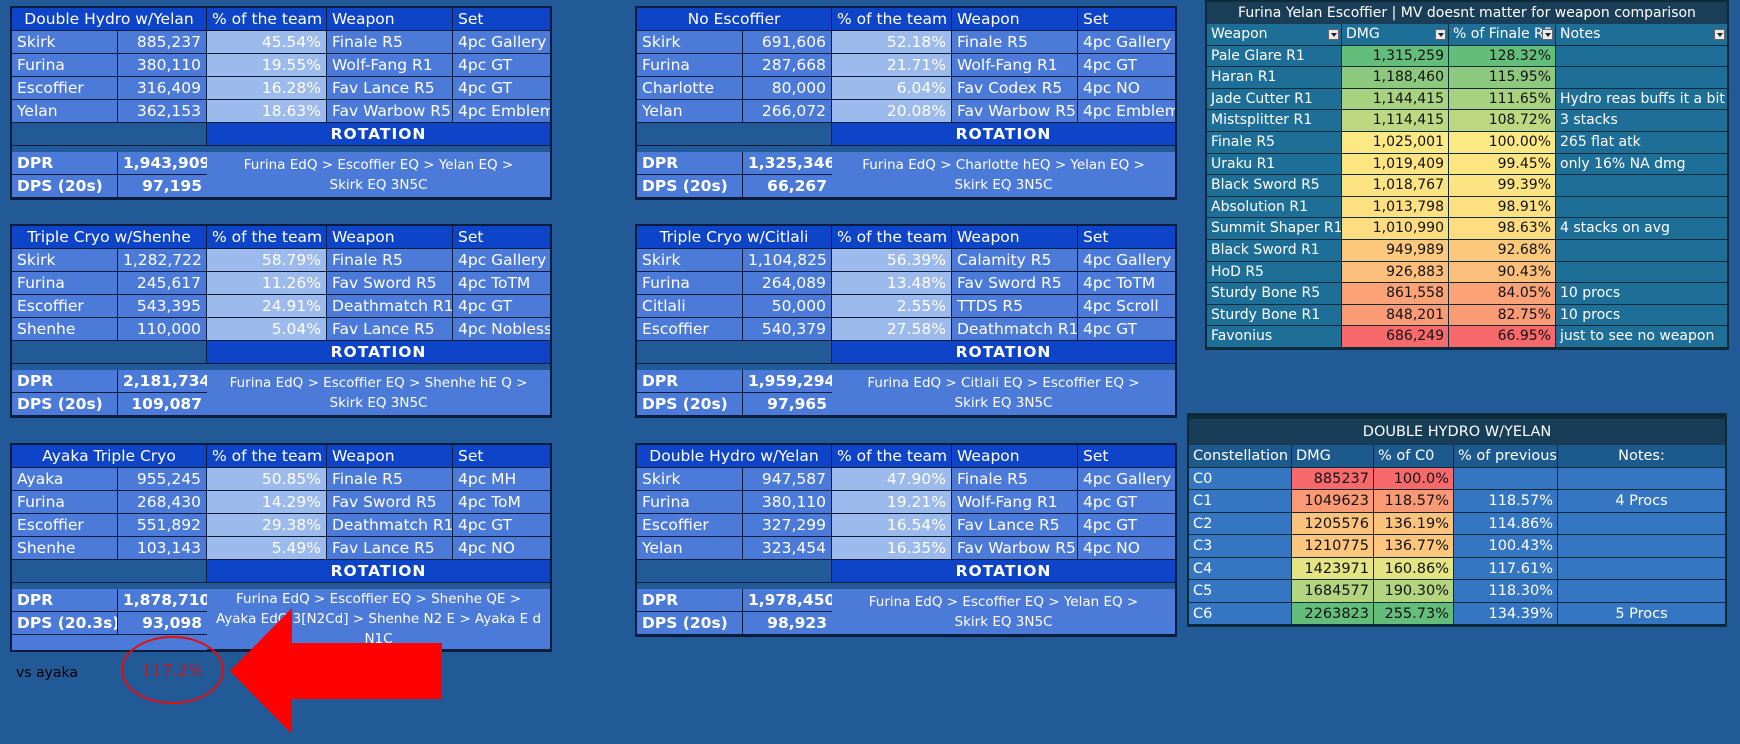 This screenshot has height=744, width=1740. I want to click on member-pct: 14.29%, so click(267, 502).